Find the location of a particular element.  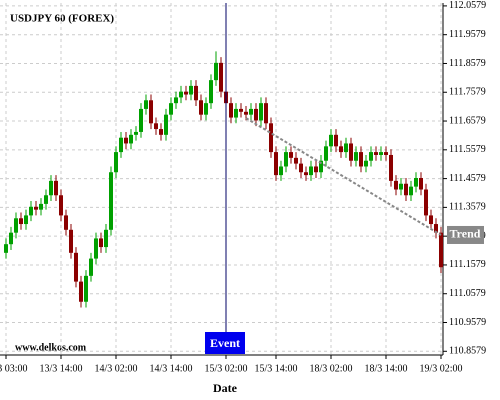

y-tick-label: 111.0579 is located at coordinates (467, 293).